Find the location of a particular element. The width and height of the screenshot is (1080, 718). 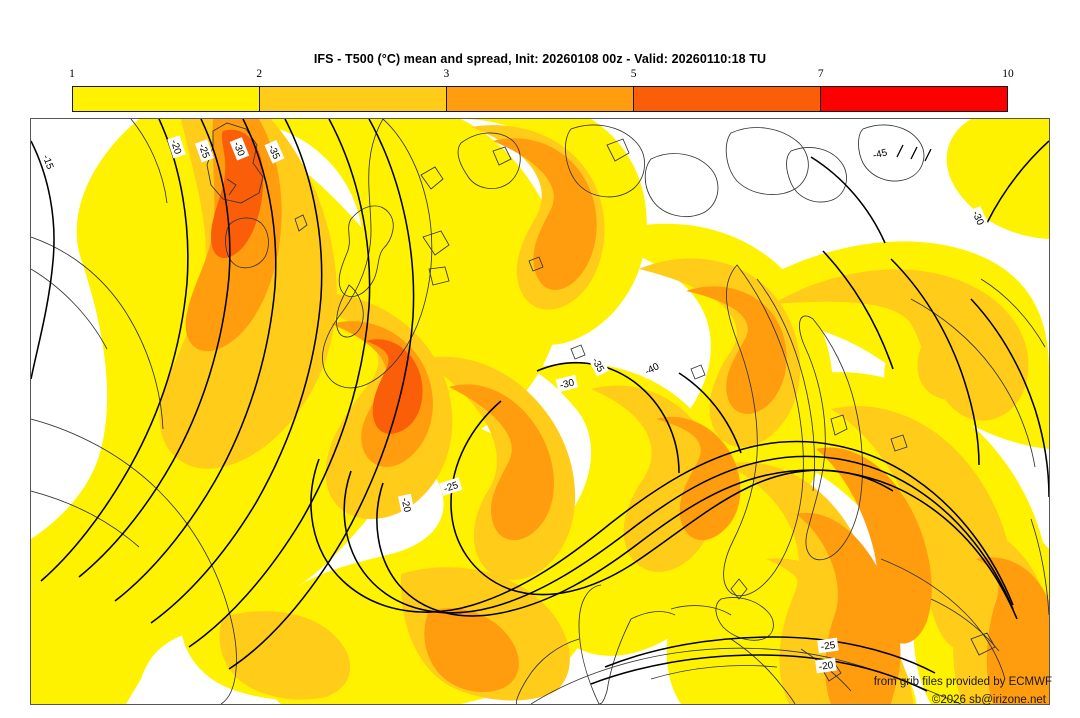

contour-label--20-s: -20 is located at coordinates (406, 505).